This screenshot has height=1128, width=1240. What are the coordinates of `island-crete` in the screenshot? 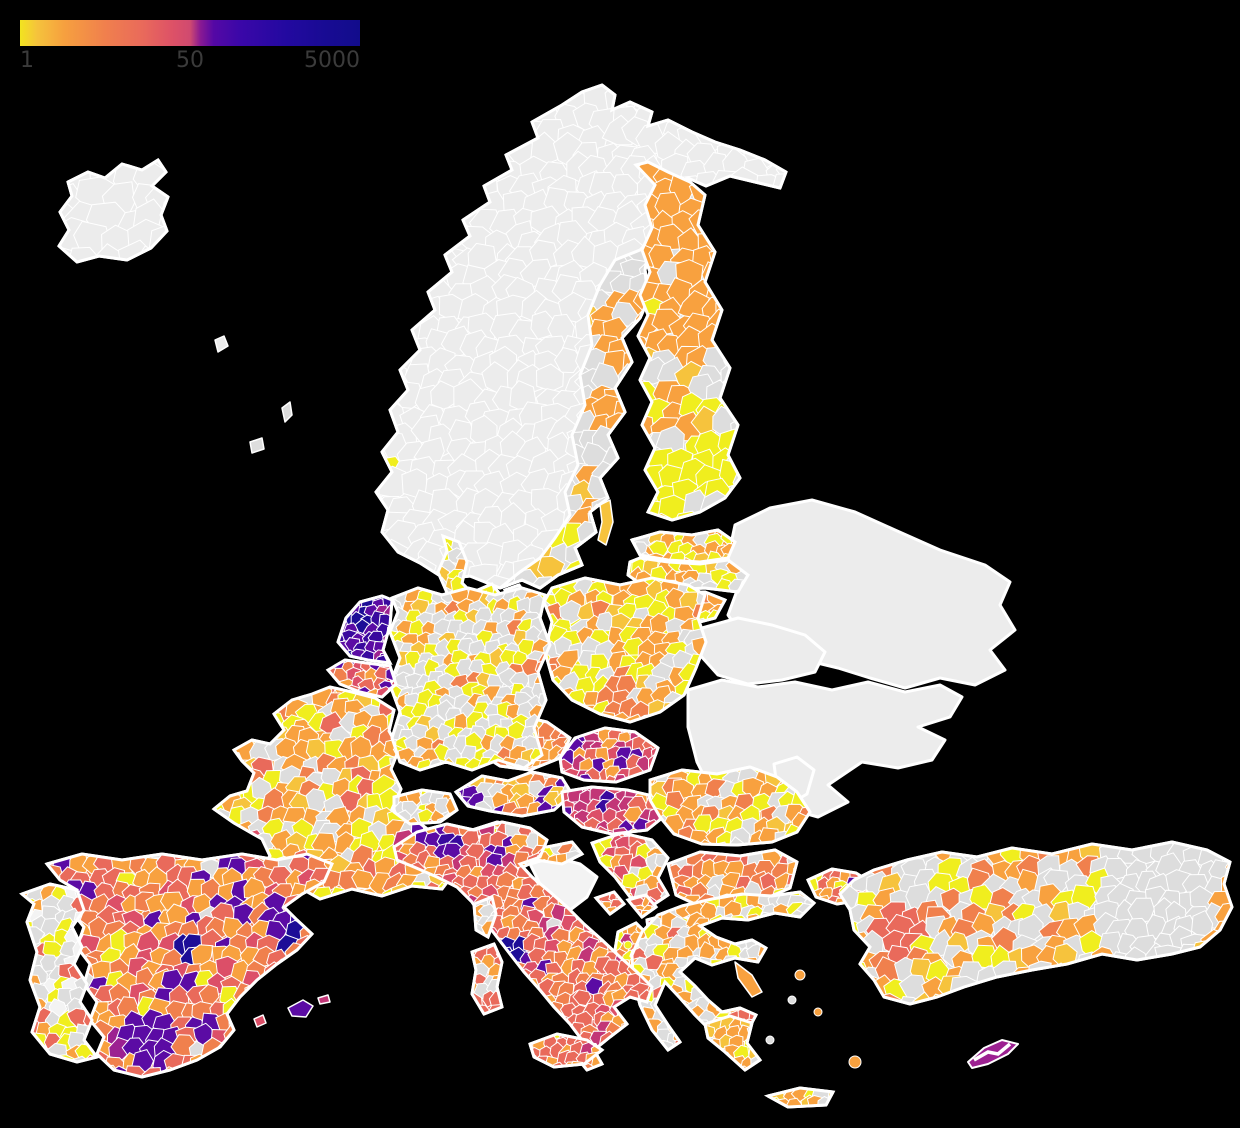 It's located at (799, 1097).